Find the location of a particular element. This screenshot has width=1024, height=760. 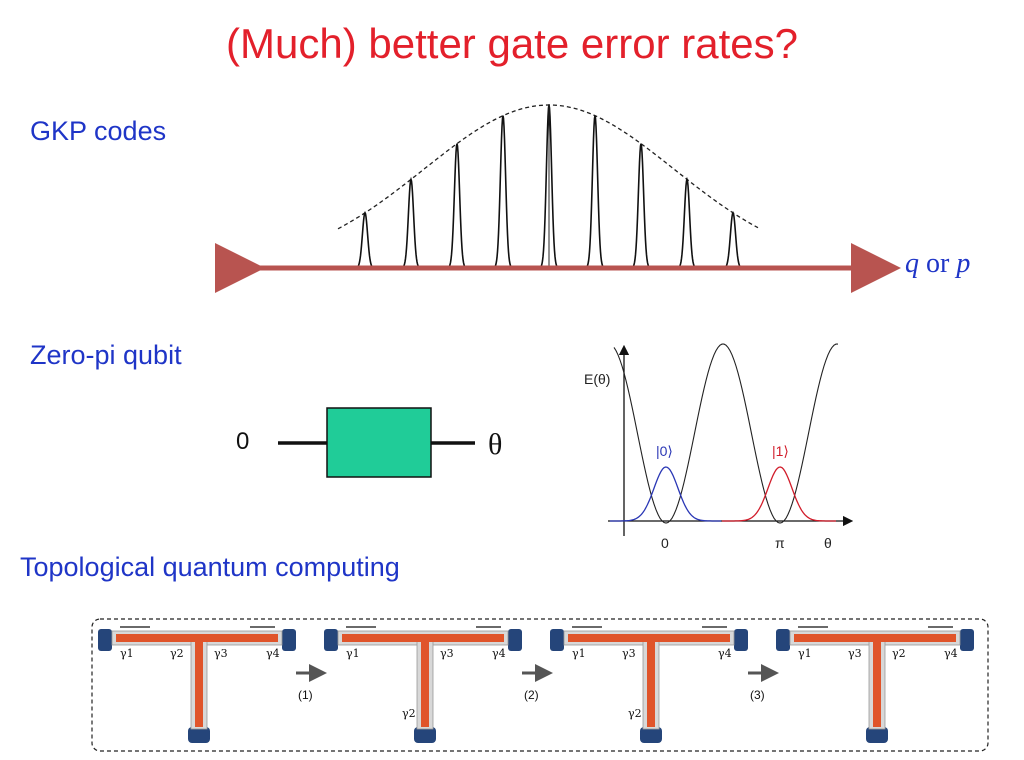

xtick-pi: π is located at coordinates (780, 543).